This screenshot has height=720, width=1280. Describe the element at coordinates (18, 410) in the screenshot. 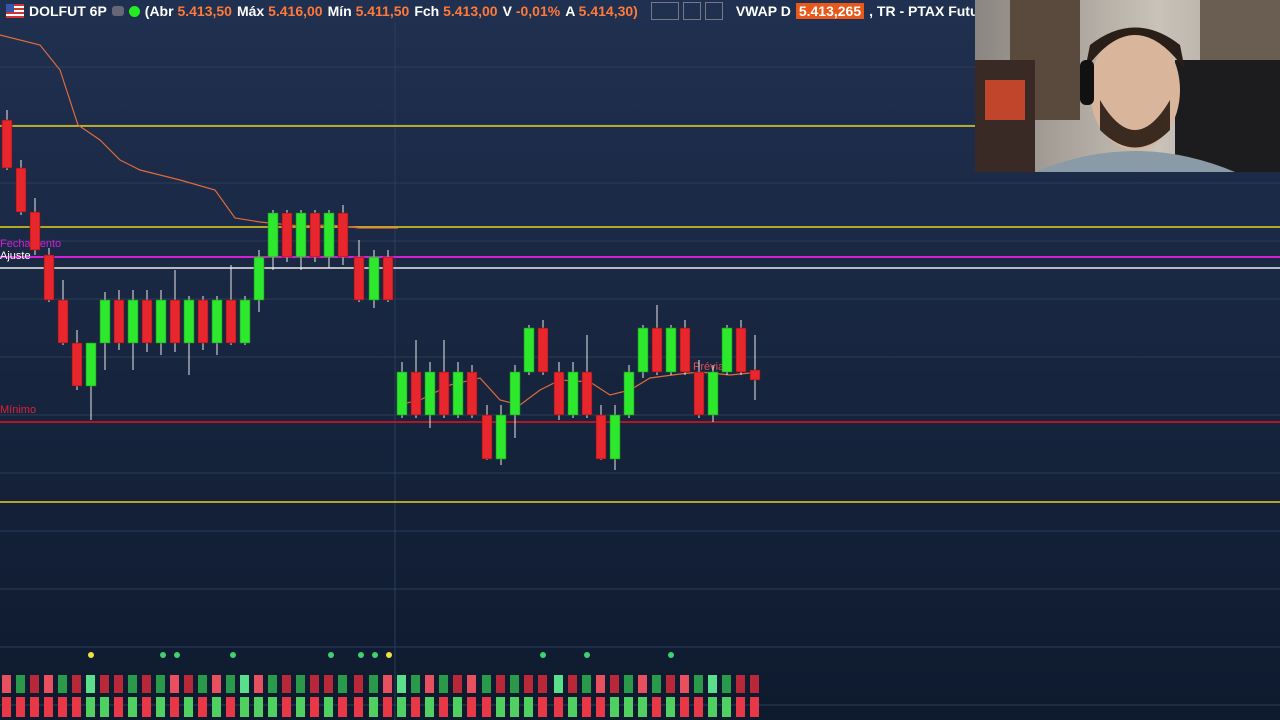

I see `level-label: Mínimo` at that location.